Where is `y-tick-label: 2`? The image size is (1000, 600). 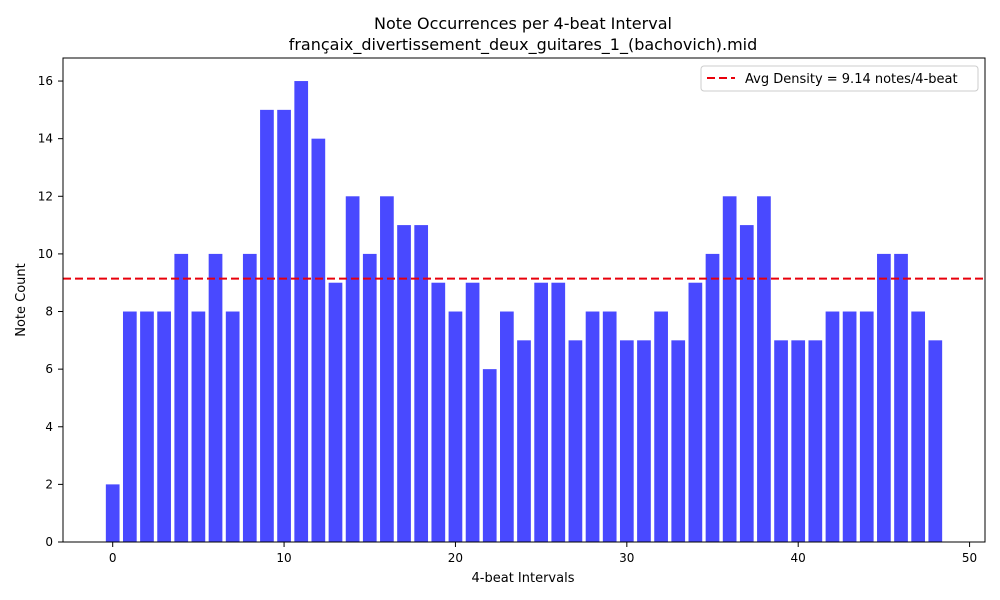 y-tick-label: 2 is located at coordinates (49, 484).